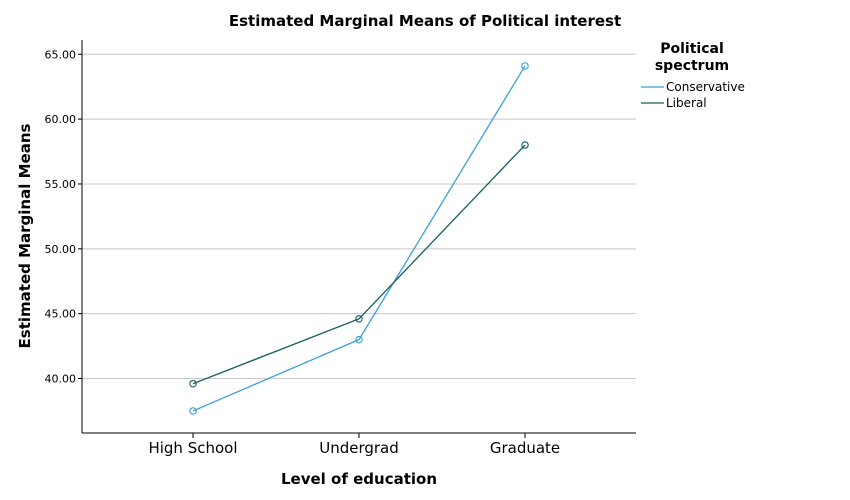  Describe the element at coordinates (705, 87) in the screenshot. I see `legend-label-conservative: Conservative` at that location.